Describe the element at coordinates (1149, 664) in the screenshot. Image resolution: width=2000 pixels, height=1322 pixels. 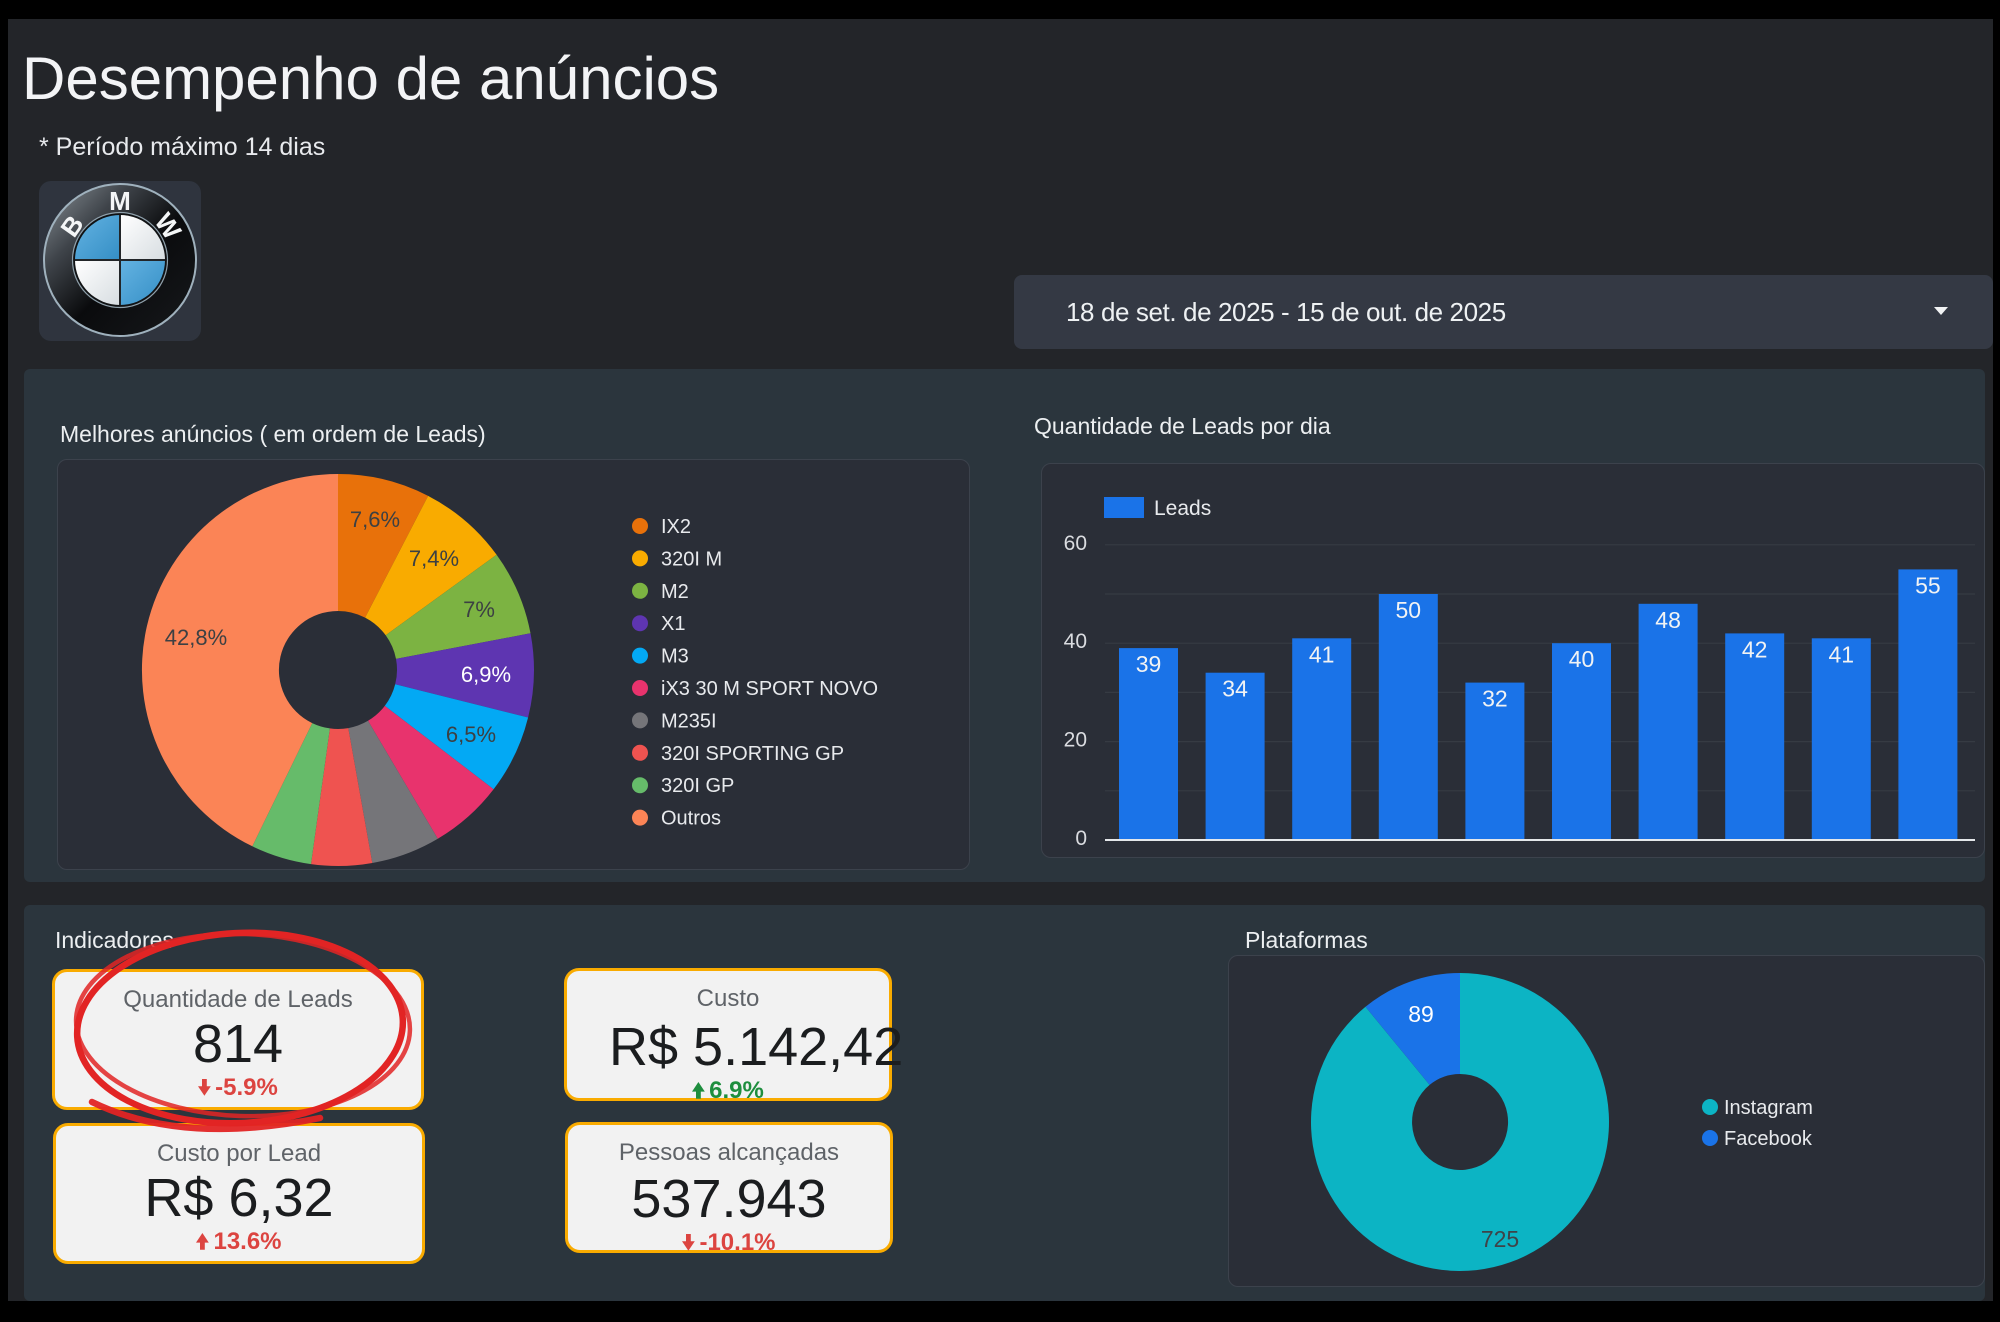
I see `svg-text: 39` at that location.